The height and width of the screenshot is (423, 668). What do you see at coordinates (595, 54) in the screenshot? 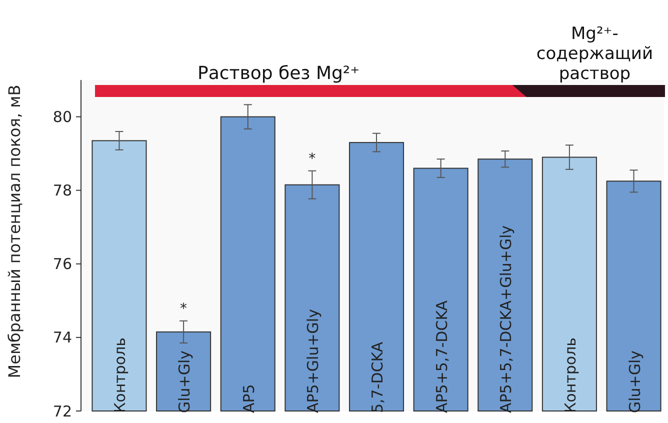
I see `annotation: Mg²⁺-содержащий раствор` at bounding box center [595, 54].